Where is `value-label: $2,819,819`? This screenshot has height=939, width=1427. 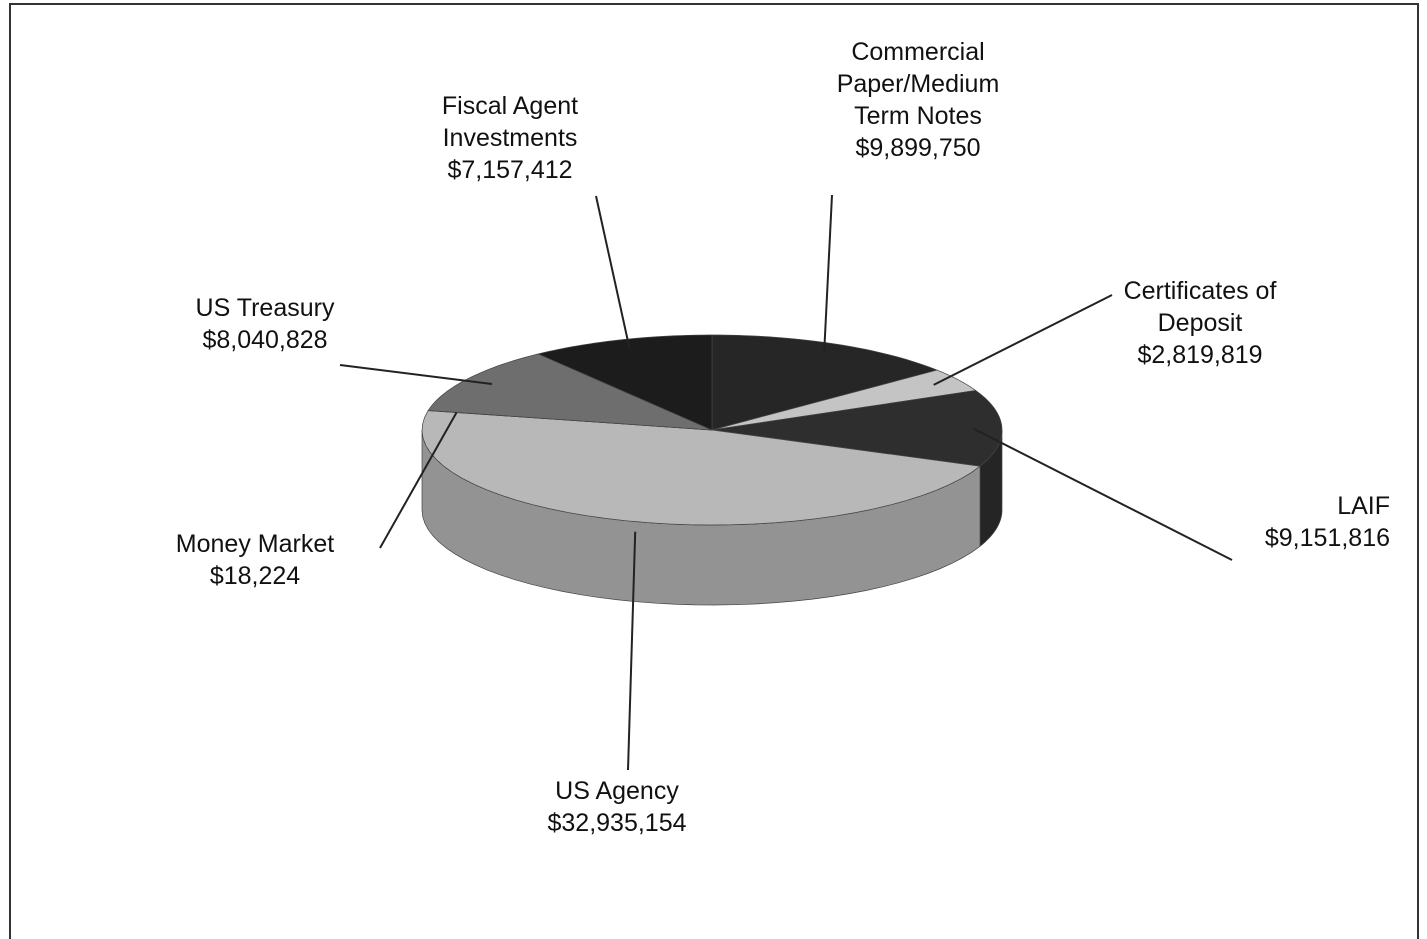 value-label: $2,819,819 is located at coordinates (1200, 355).